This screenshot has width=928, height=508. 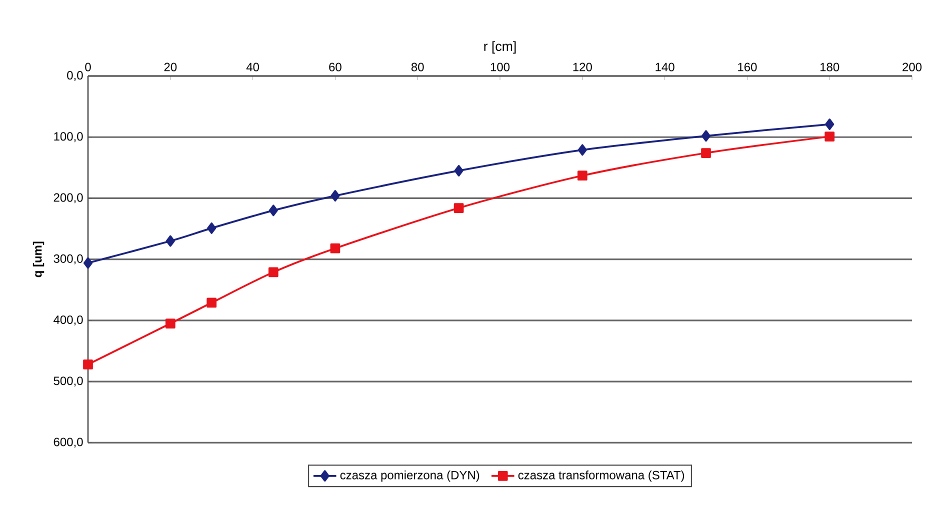 What do you see at coordinates (68, 320) in the screenshot?
I see `y-tick-label: 400,0` at bounding box center [68, 320].